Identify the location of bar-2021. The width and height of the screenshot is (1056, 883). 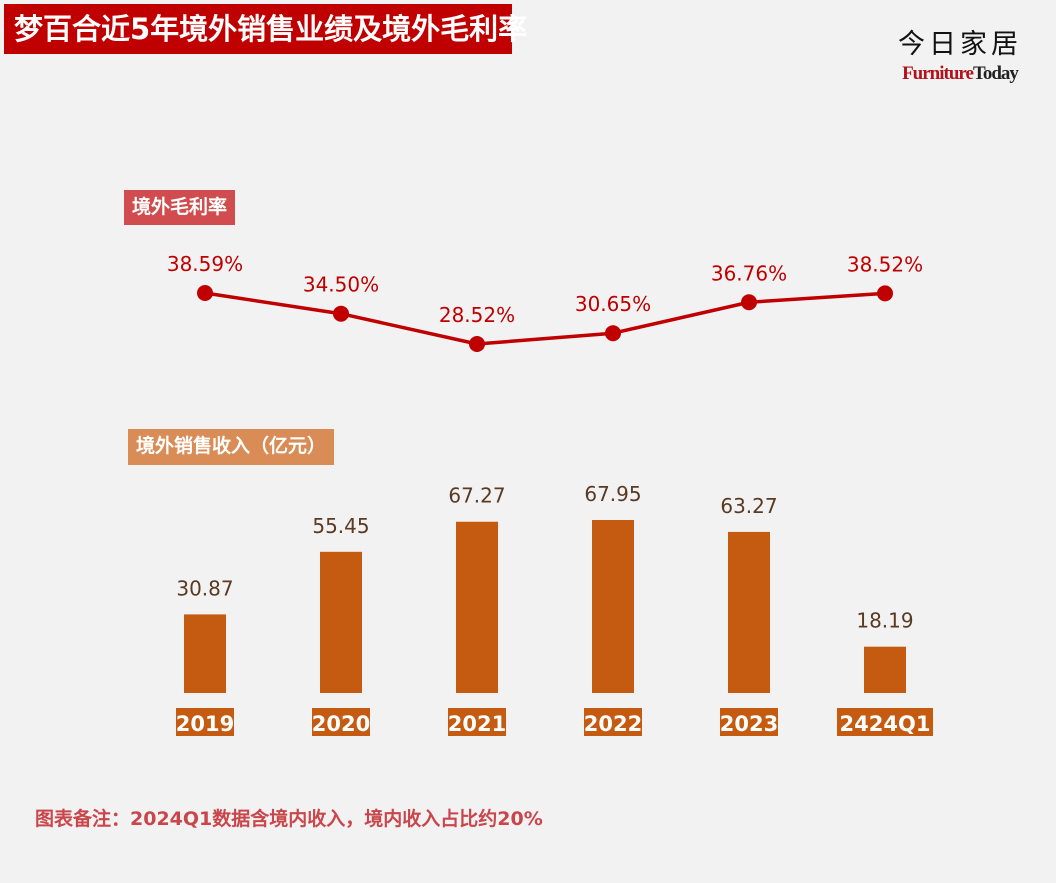
(477, 607).